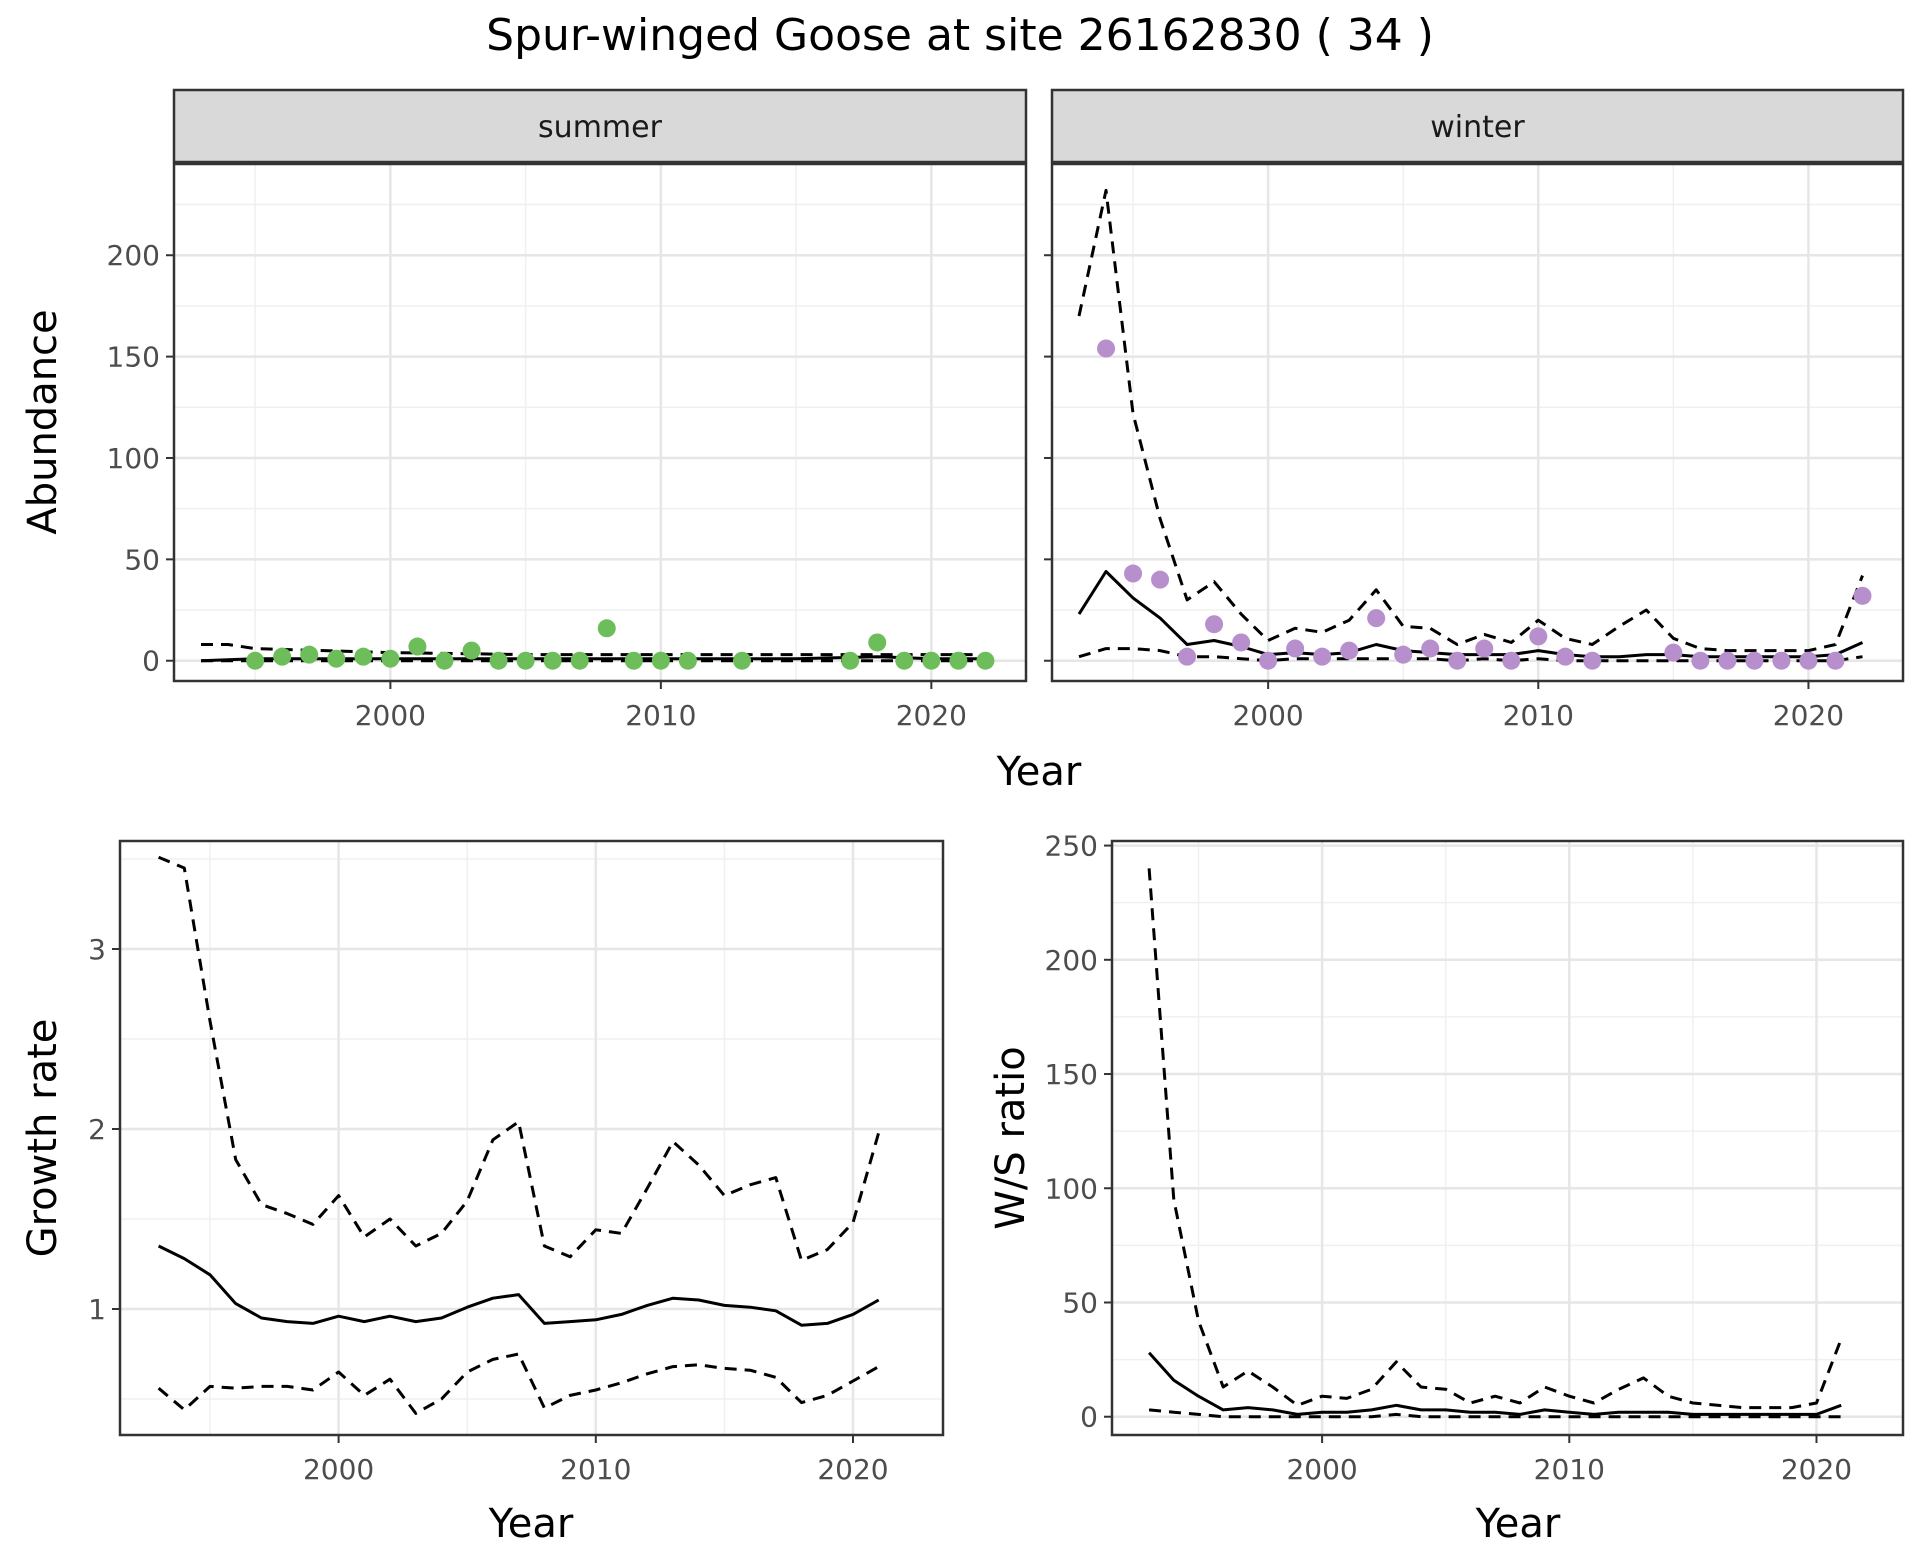 This screenshot has width=1920, height=1560. I want to click on y-tick-label: 3, so click(97, 949).